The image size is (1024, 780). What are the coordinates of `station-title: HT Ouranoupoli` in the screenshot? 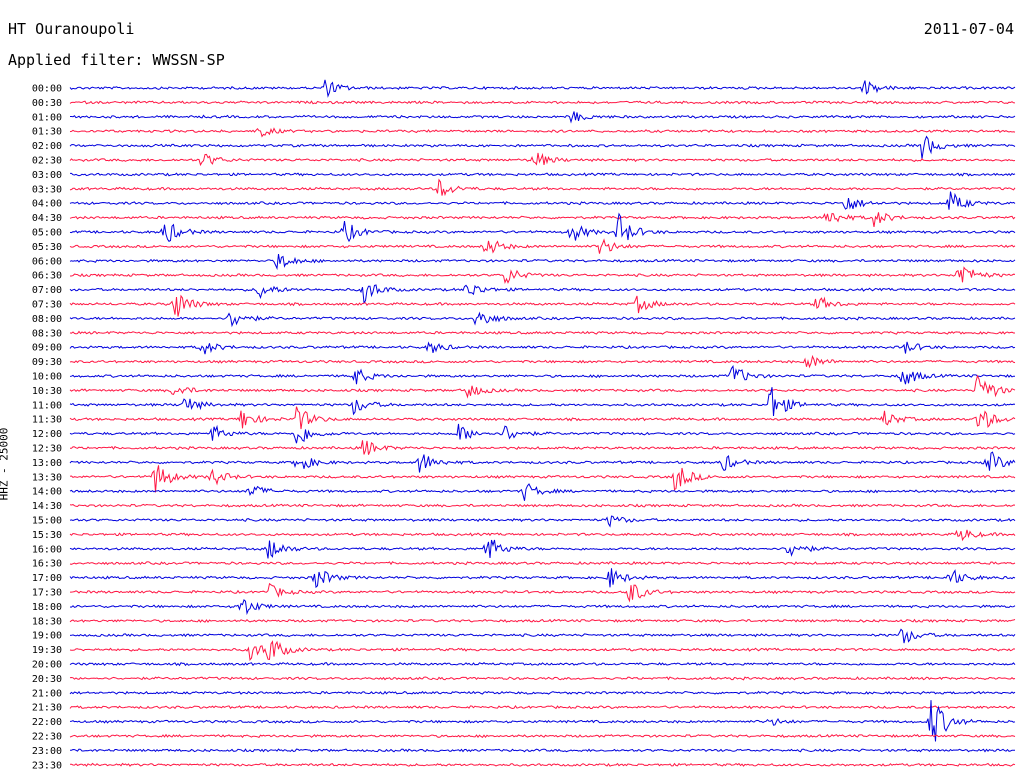 It's located at (71, 29).